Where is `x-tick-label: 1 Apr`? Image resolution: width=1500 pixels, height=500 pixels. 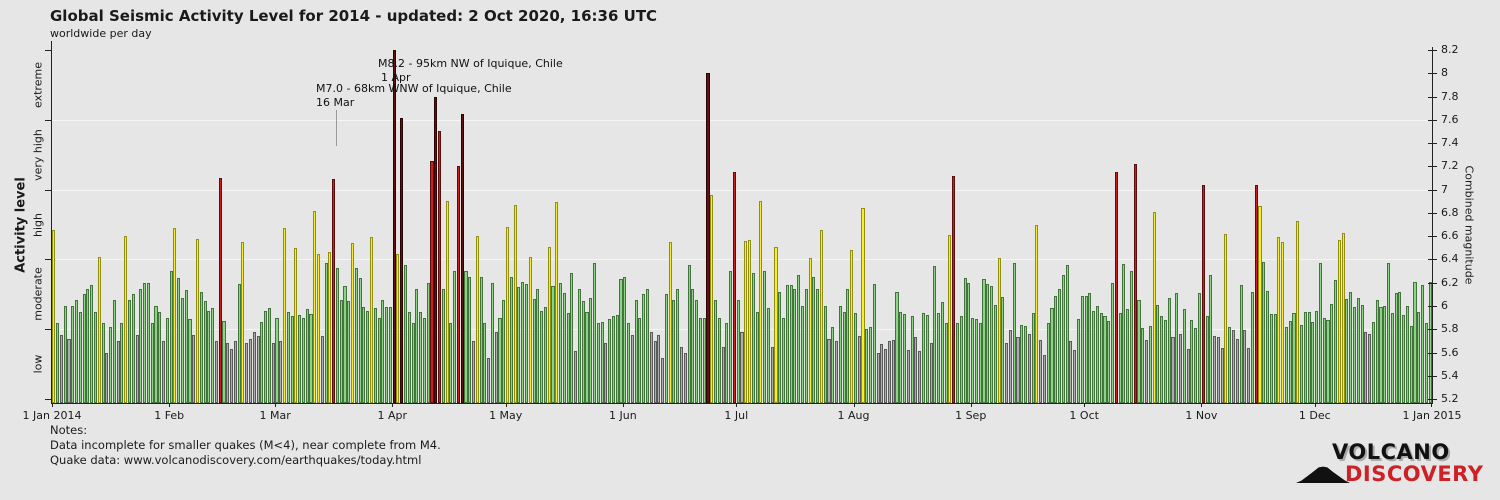
x-tick-label: 1 Apr is located at coordinates (392, 415).